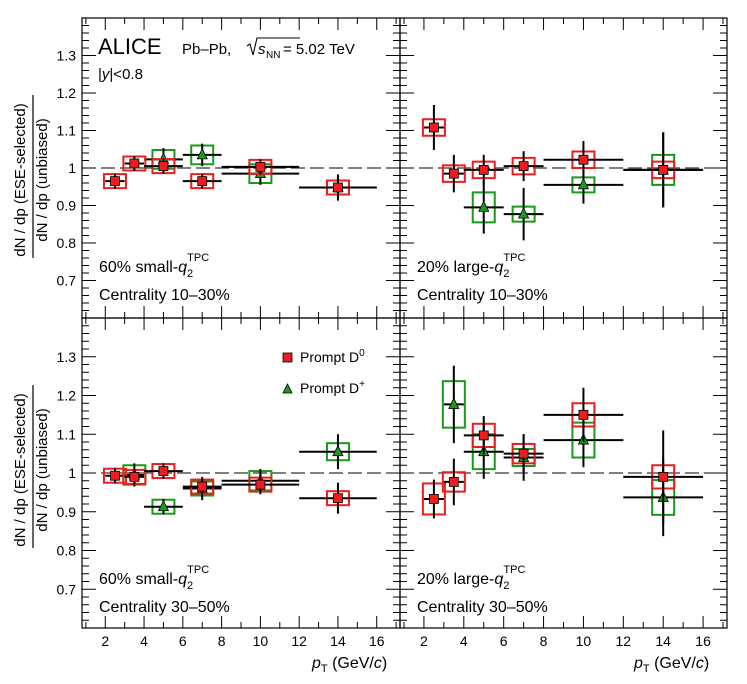 The image size is (747, 684). What do you see at coordinates (130, 46) in the screenshot?
I see `experiment-label: ALICE` at bounding box center [130, 46].